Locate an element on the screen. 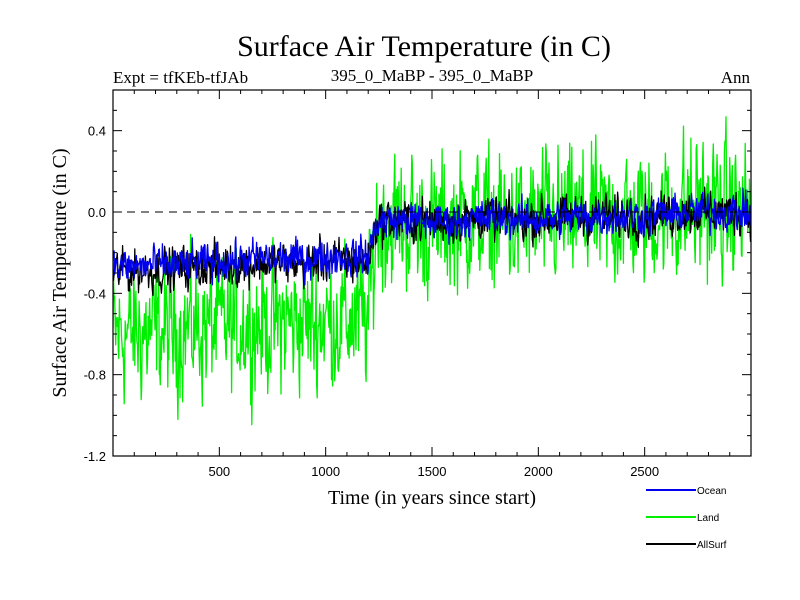  season-label: Ann is located at coordinates (736, 77).